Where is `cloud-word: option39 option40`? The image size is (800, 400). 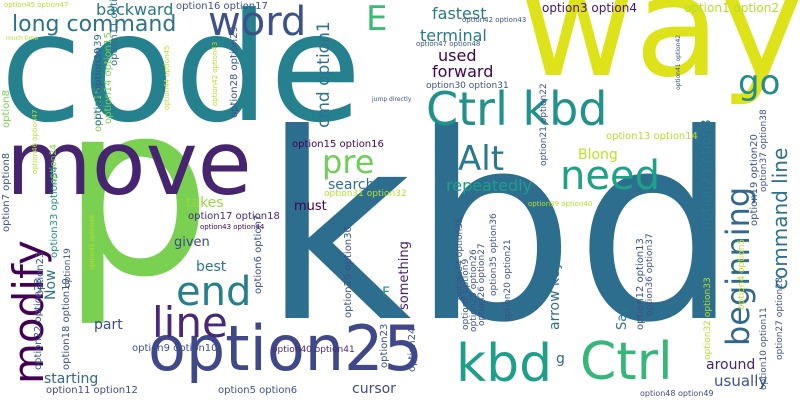
cloud-word: option39 option40 is located at coordinates (560, 204).